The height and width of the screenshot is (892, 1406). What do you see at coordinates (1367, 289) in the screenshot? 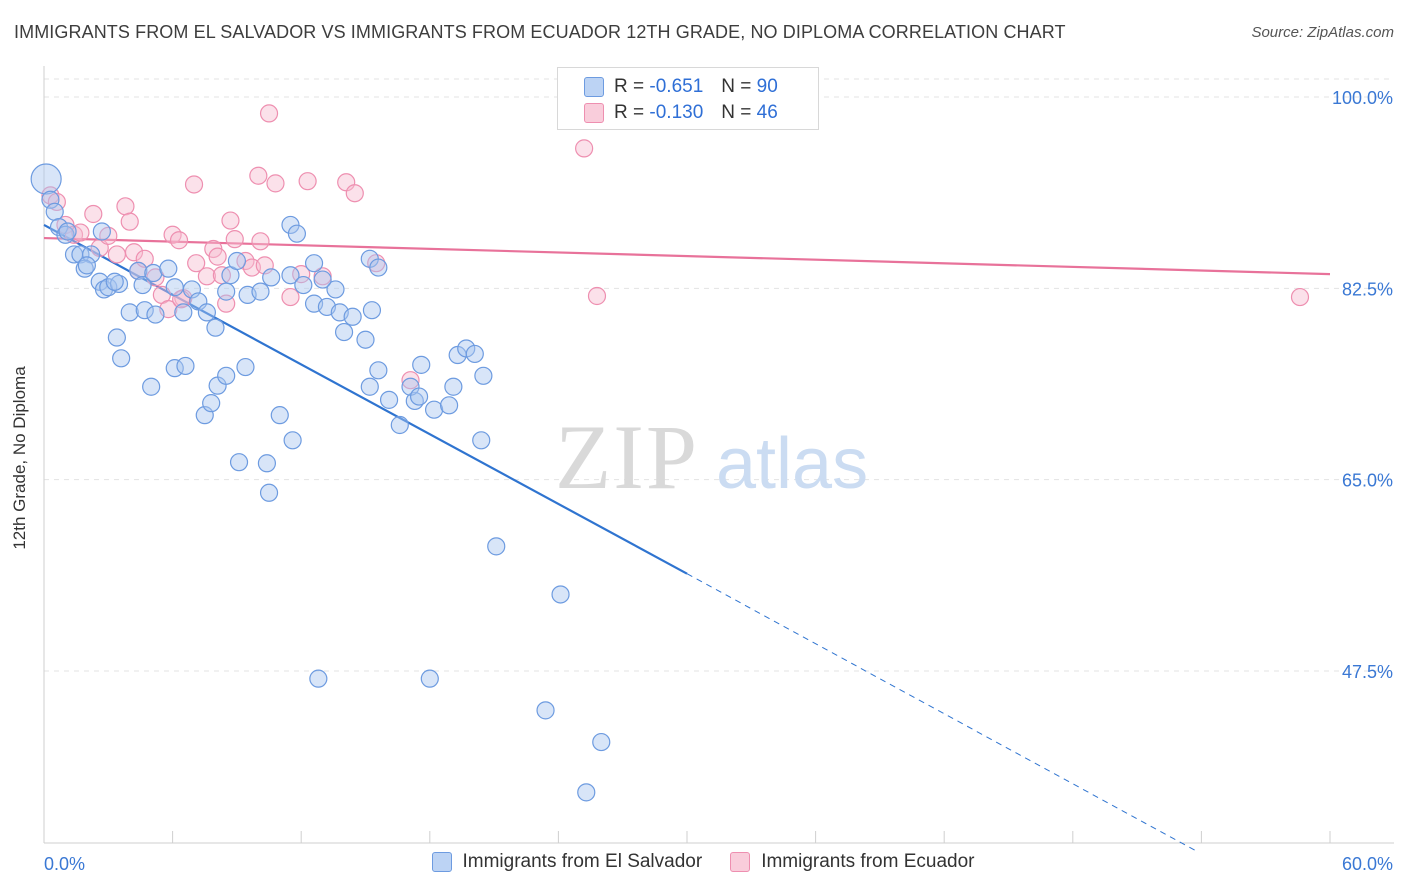
I see `y-tick-label: 82.5%` at bounding box center [1367, 289].